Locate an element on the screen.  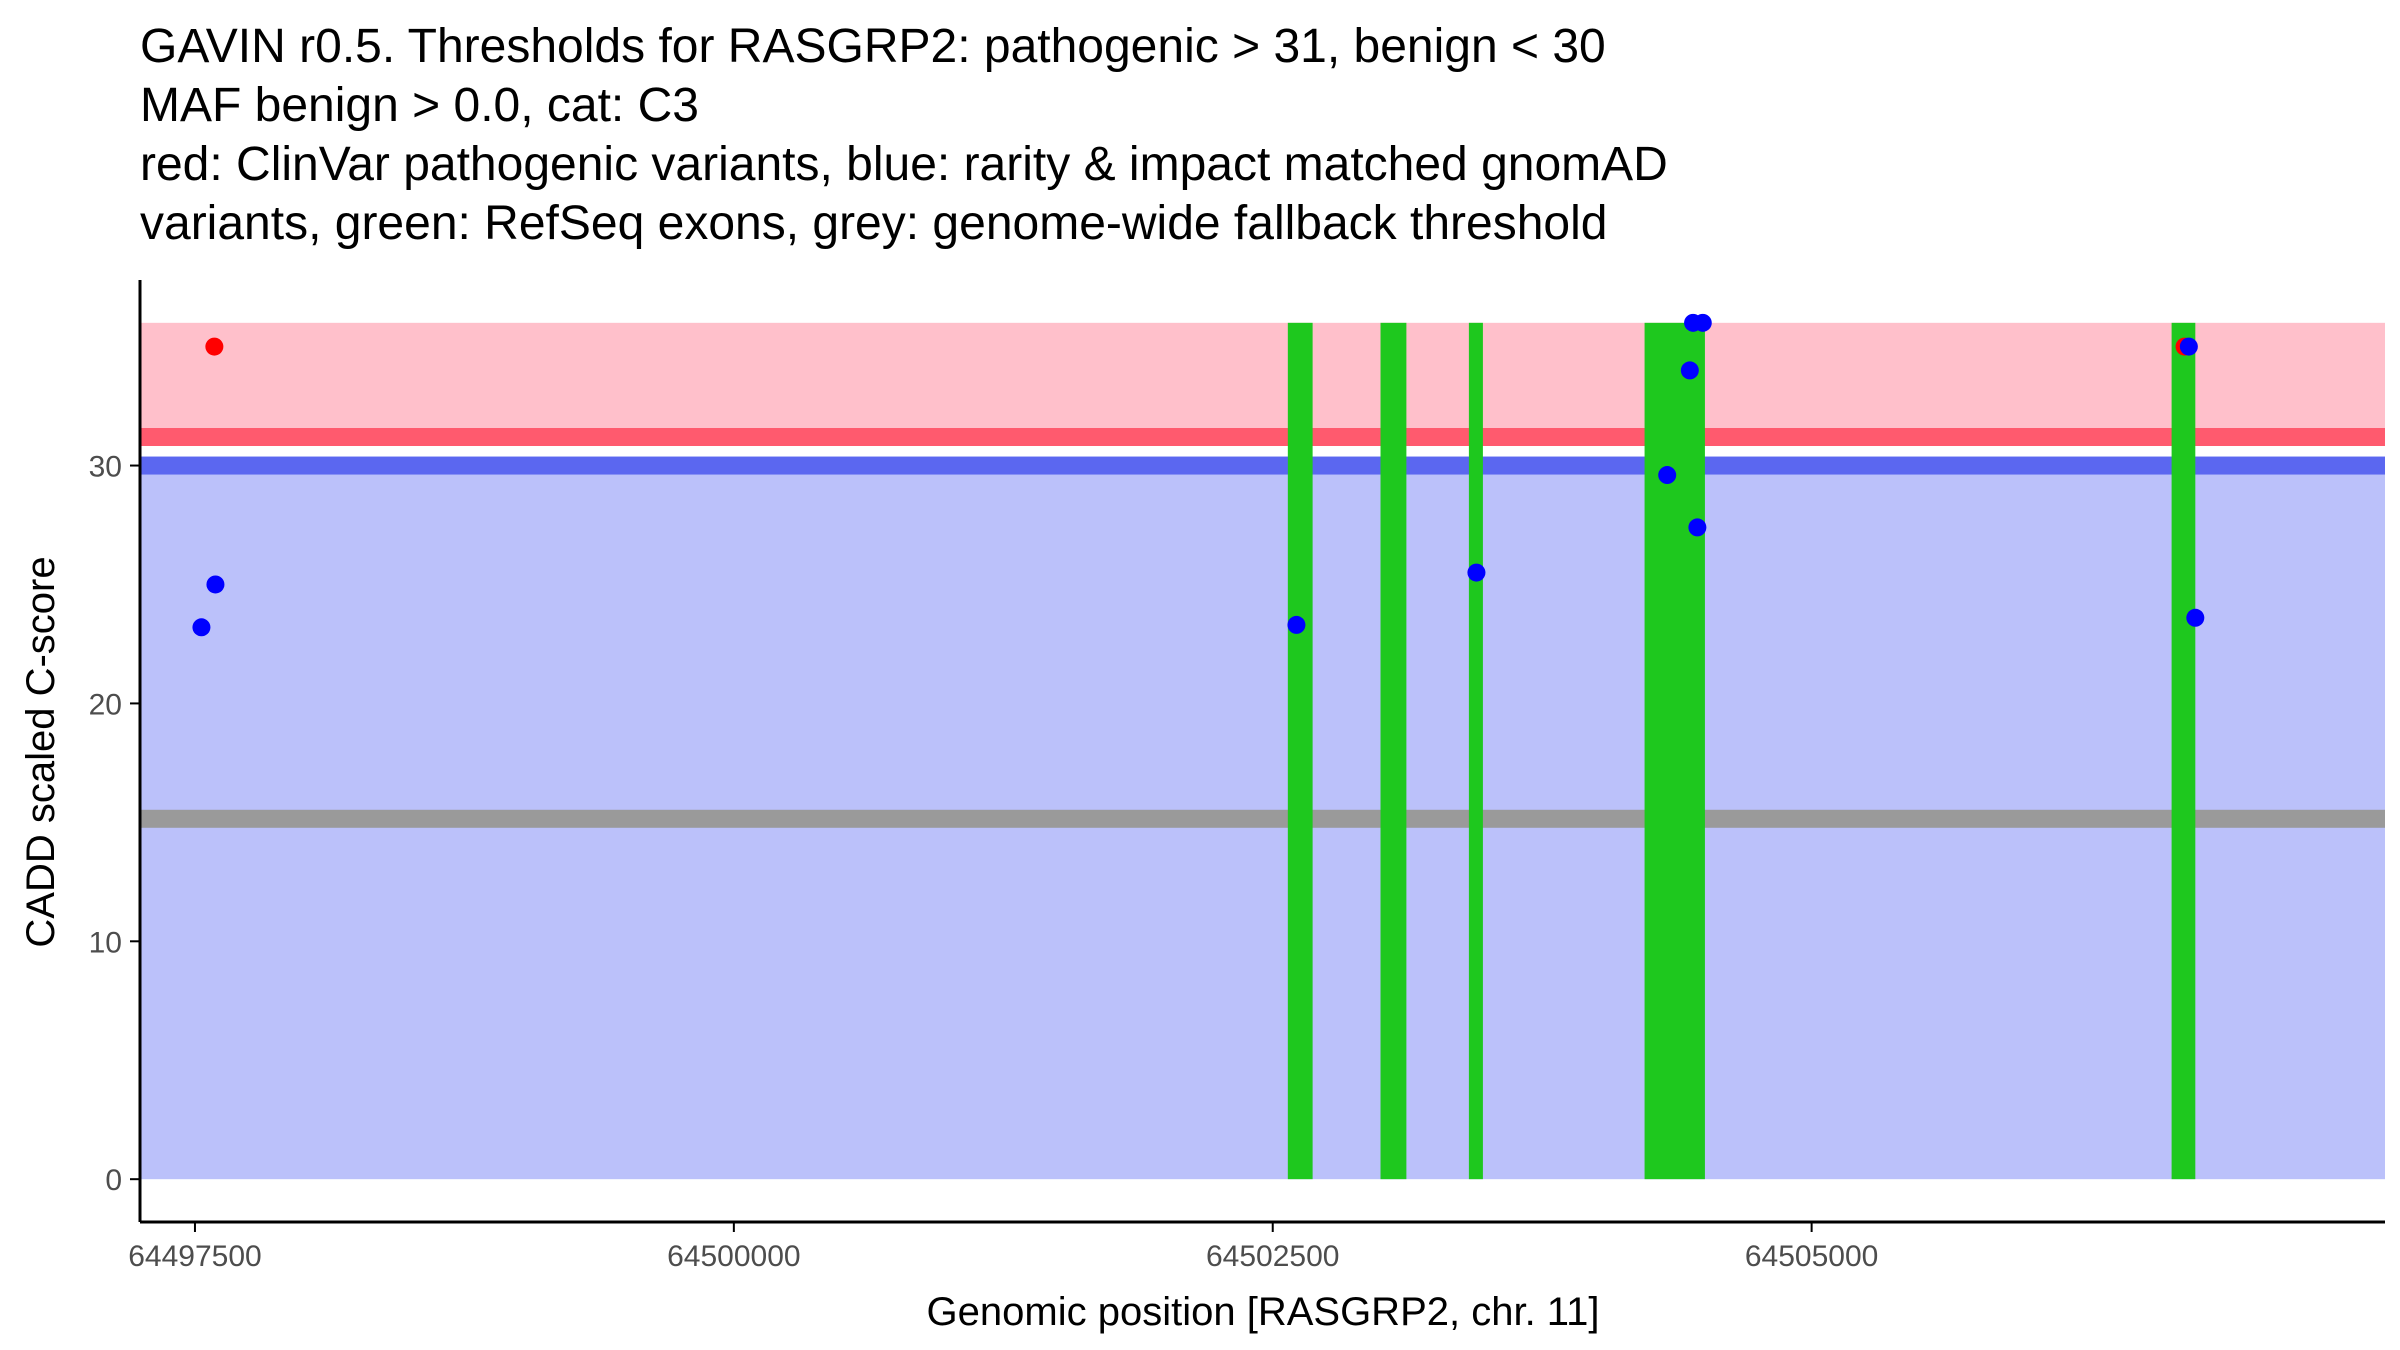
x-tick-label-3: 64502500 is located at coordinates (1272, 1256).